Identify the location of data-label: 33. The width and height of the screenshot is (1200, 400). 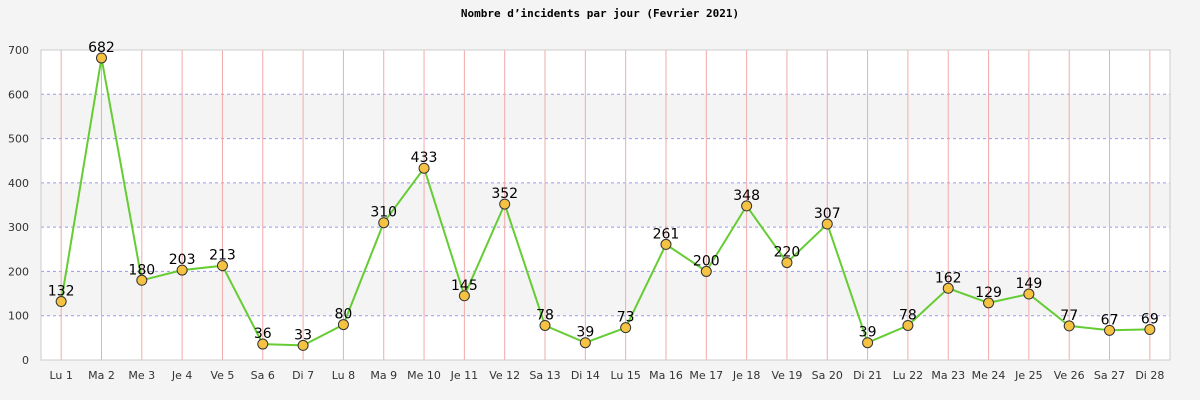
(303, 335).